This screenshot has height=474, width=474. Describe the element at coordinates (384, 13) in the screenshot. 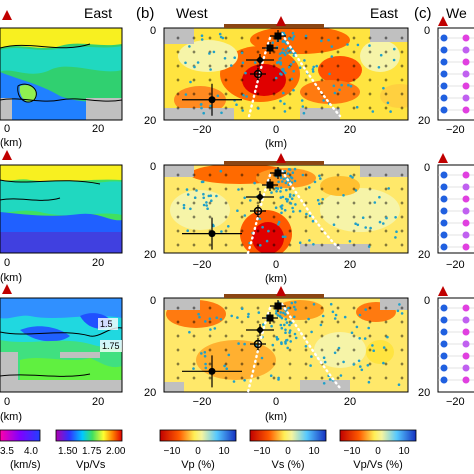

I see `direction-label-east: East` at that location.